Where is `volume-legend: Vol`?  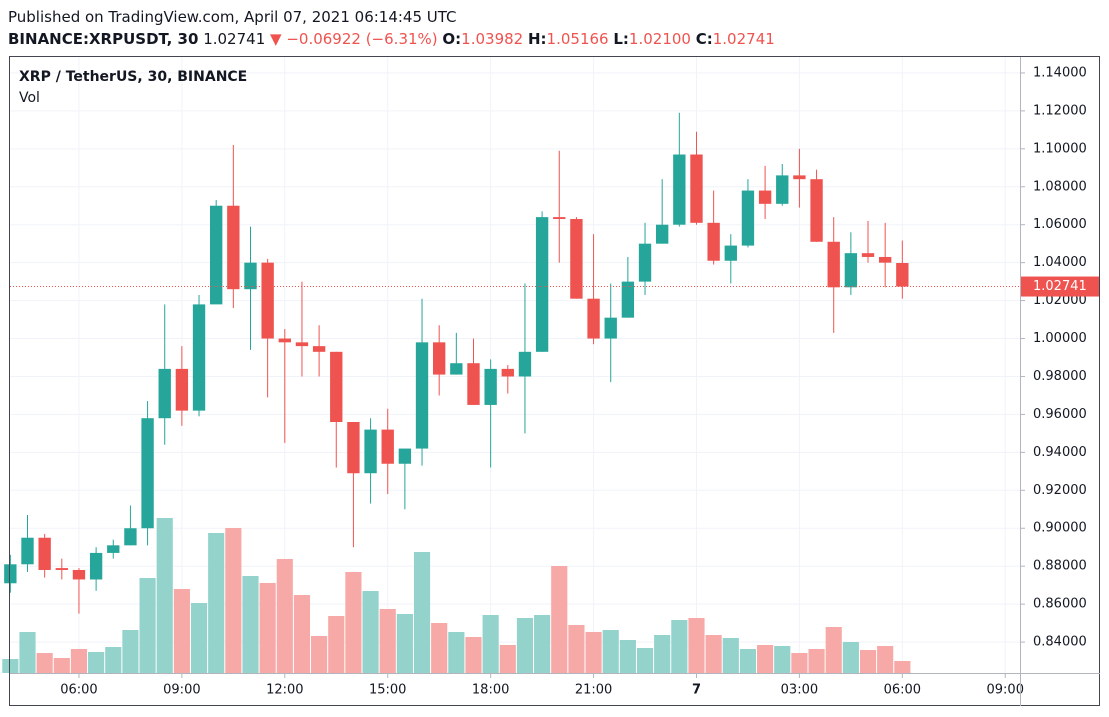 volume-legend: Vol is located at coordinates (29, 98).